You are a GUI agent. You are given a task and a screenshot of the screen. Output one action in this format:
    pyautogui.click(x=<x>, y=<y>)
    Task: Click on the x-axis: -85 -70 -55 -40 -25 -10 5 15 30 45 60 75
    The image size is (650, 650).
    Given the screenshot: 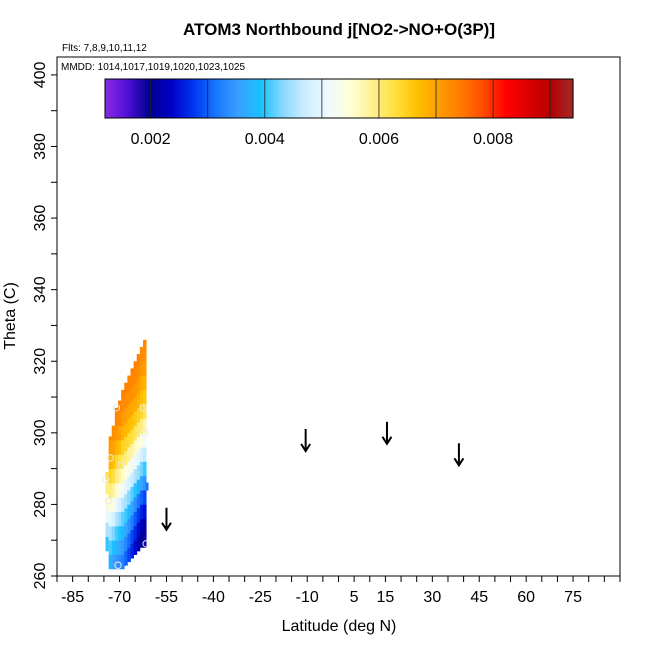 What is the action you would take?
    pyautogui.click(x=338, y=591)
    